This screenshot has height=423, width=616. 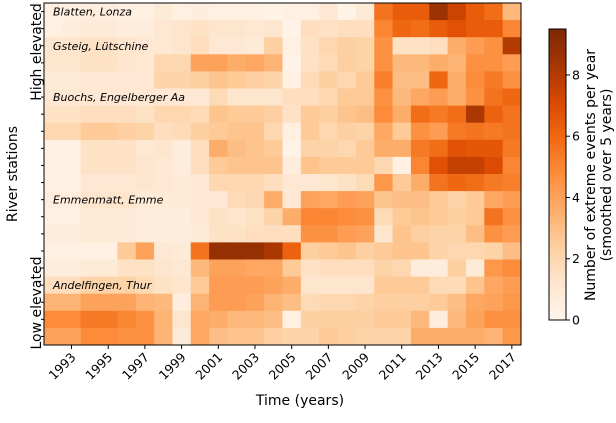 What do you see at coordinates (392, 366) in the screenshot?
I see `x-tick-label: 2011` at bounding box center [392, 366].